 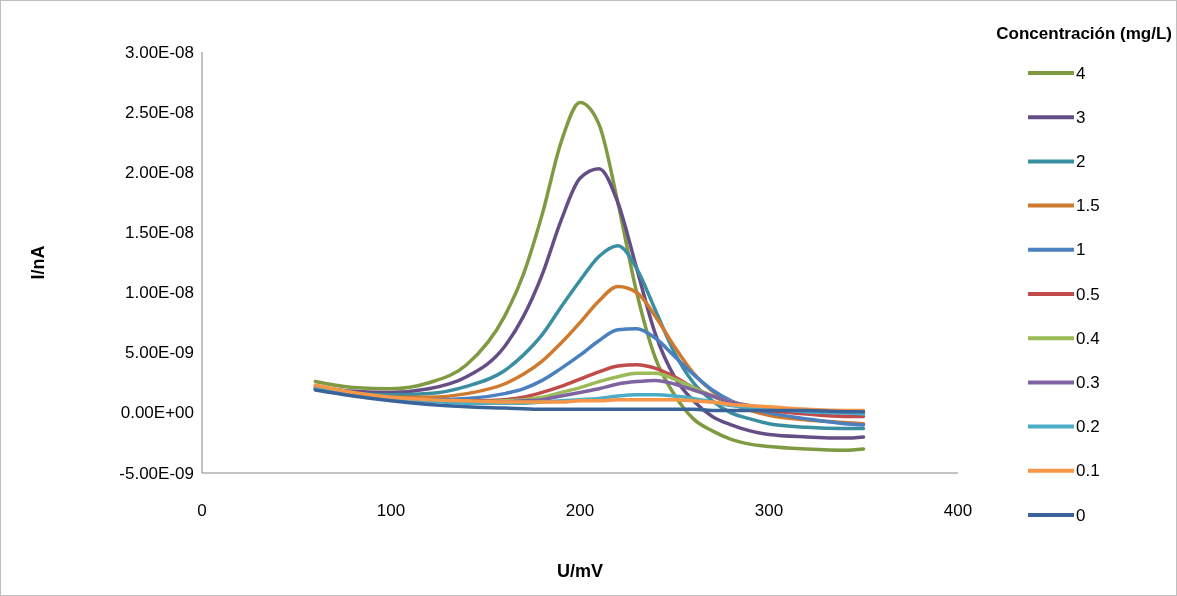 I want to click on y-tick-label: 0.00E+00, so click(x=157, y=413).